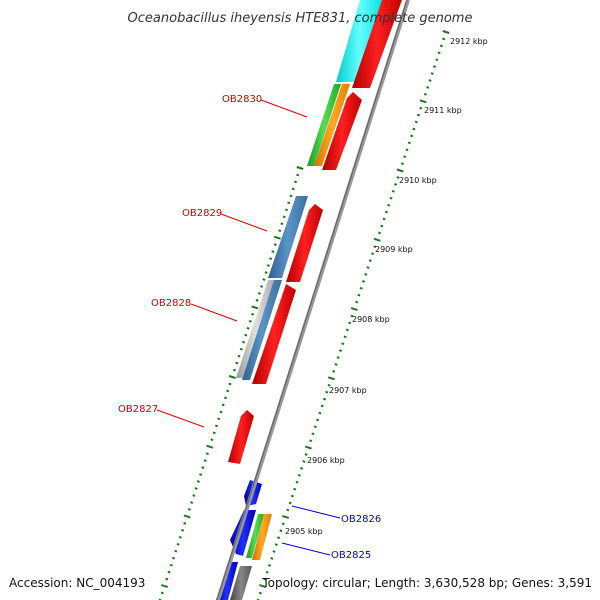  What do you see at coordinates (342, 131) in the screenshot?
I see `gene-red-ob2830` at bounding box center [342, 131].